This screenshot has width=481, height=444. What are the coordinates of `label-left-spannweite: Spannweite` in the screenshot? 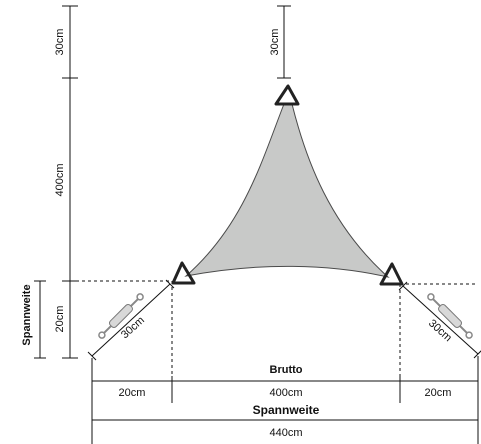 It's located at (27, 314).